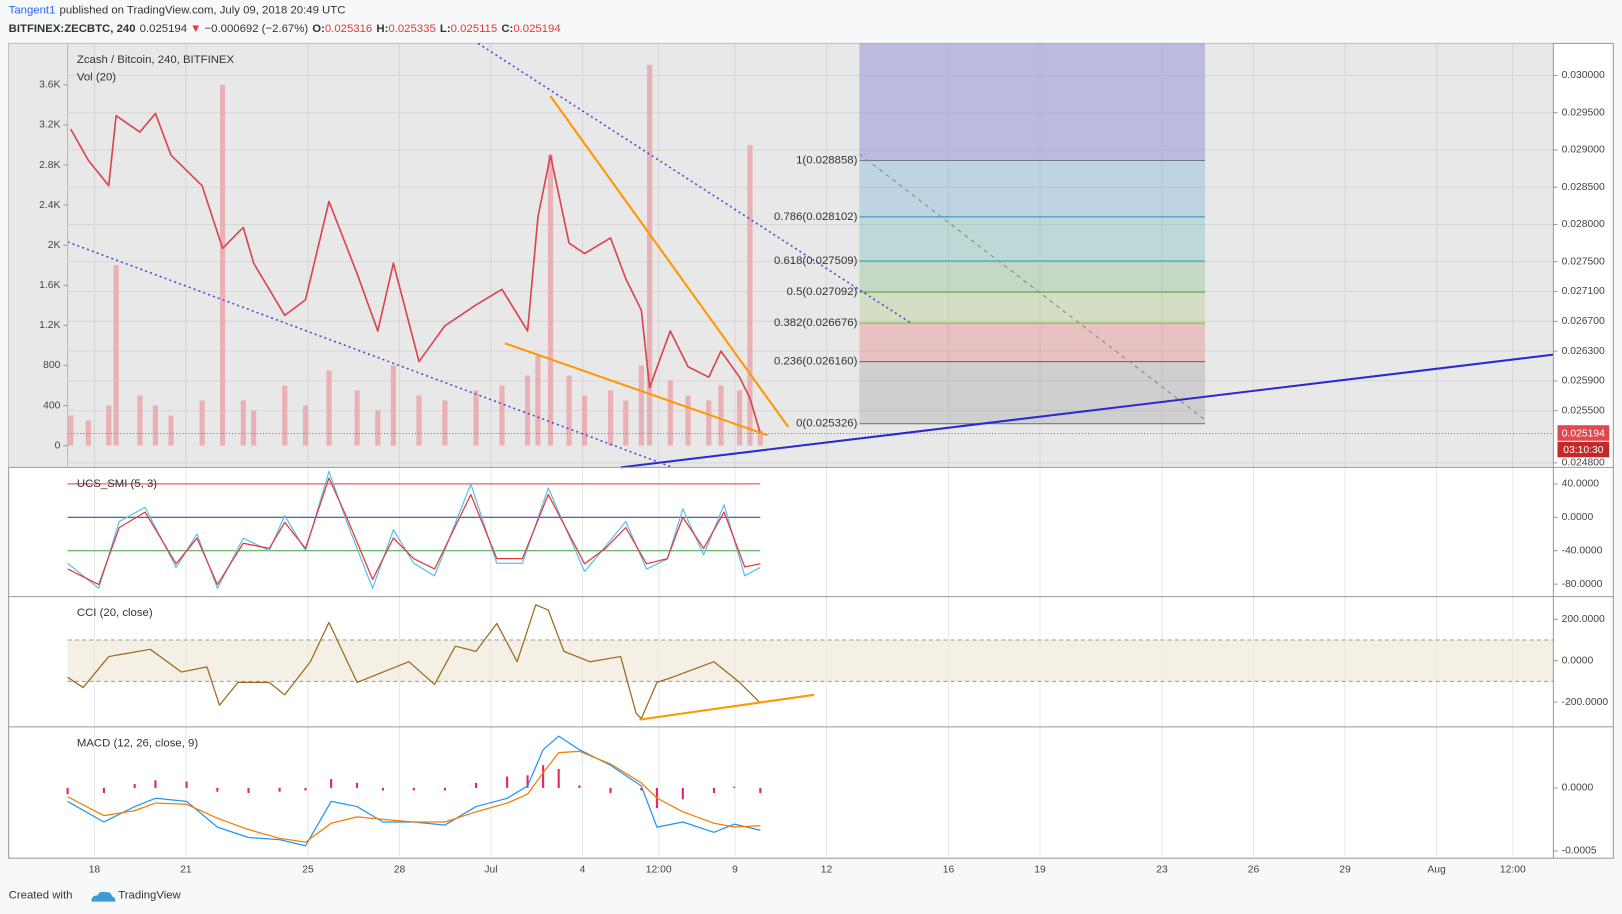 This screenshot has width=1622, height=914. Describe the element at coordinates (816, 261) in the screenshot. I see `fib-label: 0.618(0.027509)` at that location.